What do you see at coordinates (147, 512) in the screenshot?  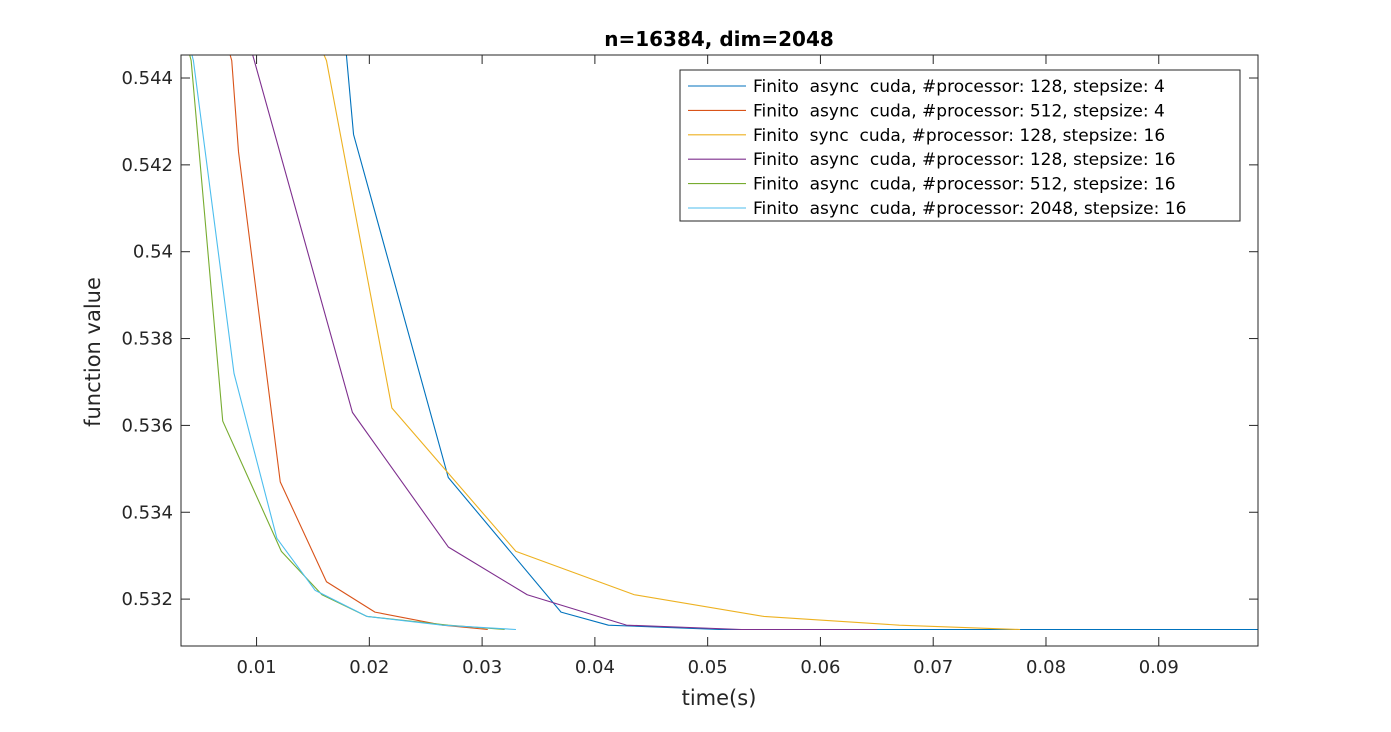 I see `y-tick-label: 0.534` at bounding box center [147, 512].